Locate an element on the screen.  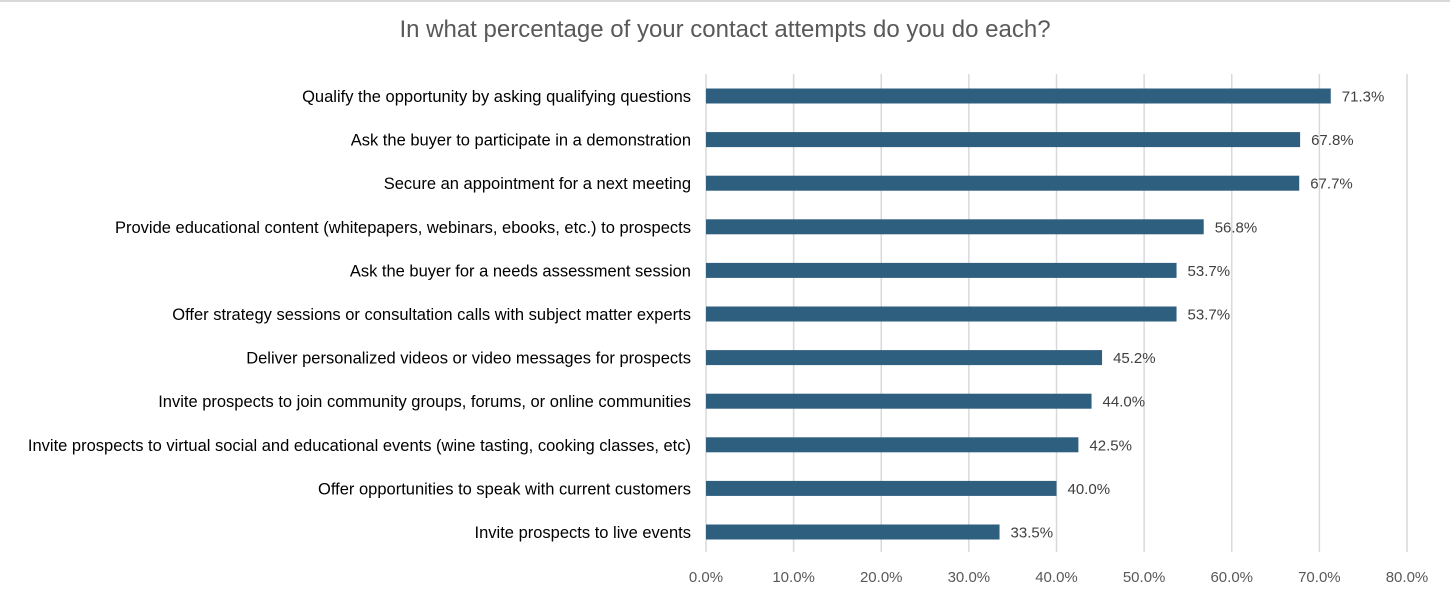
data-label: 67.8% is located at coordinates (1332, 140).